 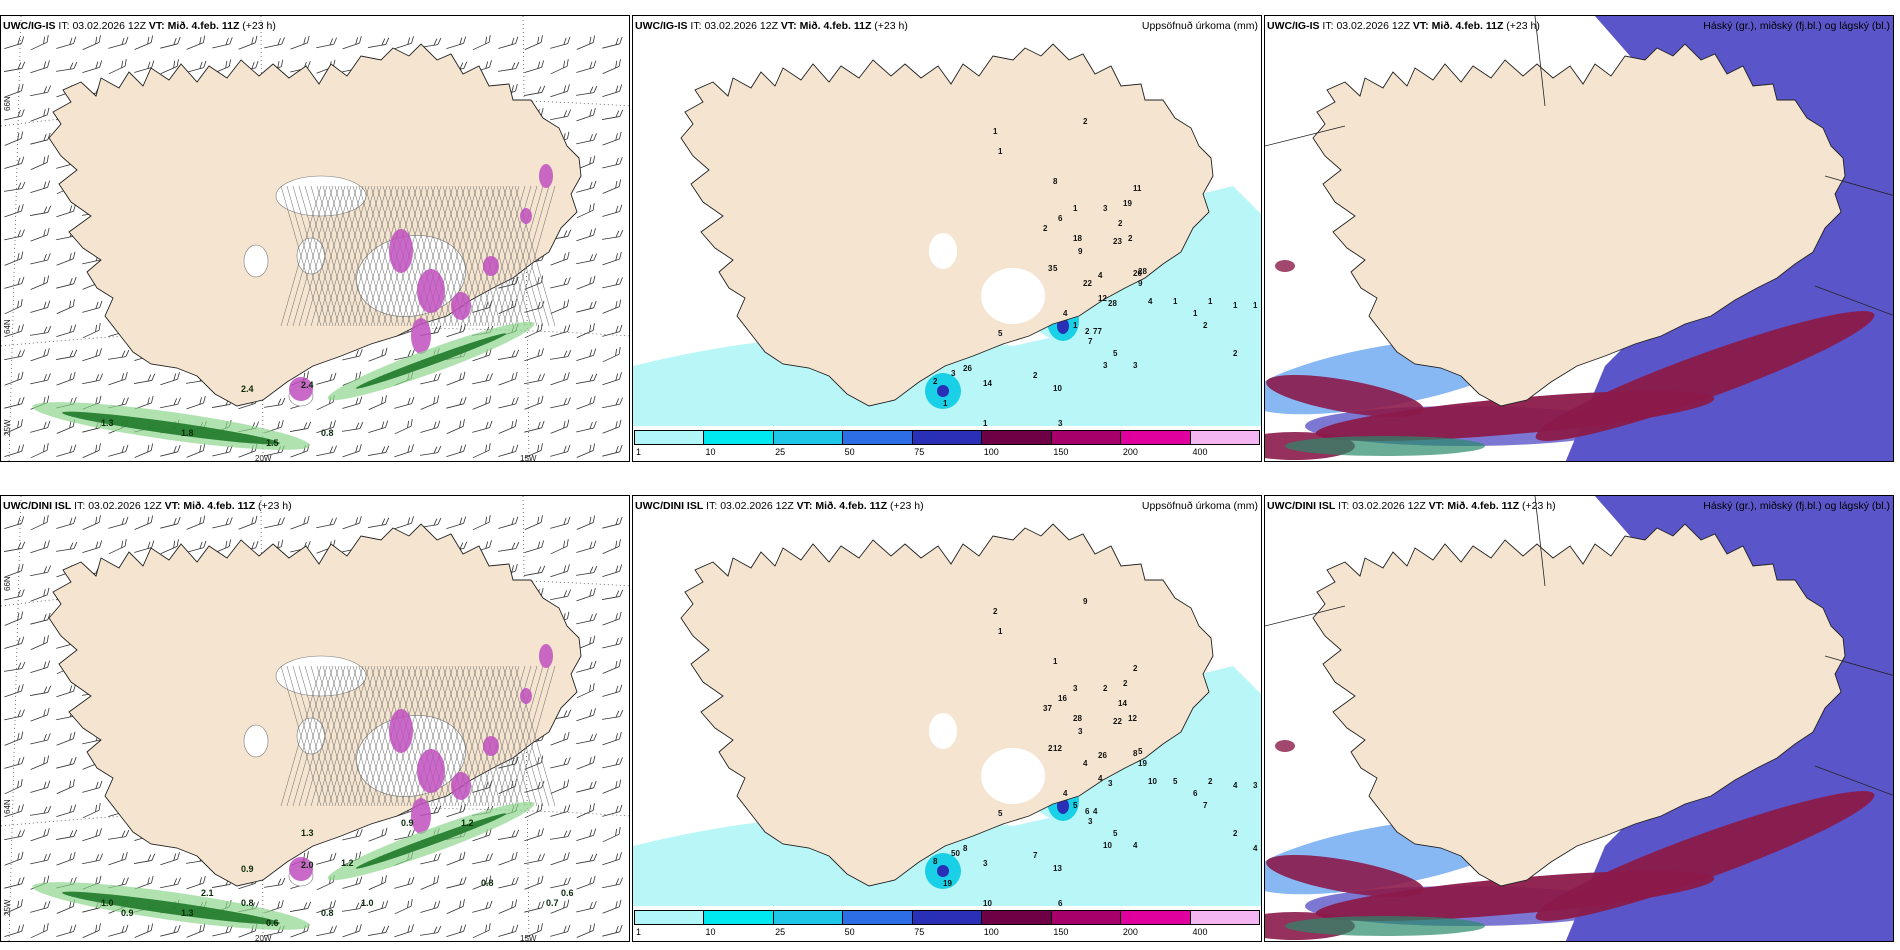 I want to click on map-label: 2.1, so click(x=207, y=893).